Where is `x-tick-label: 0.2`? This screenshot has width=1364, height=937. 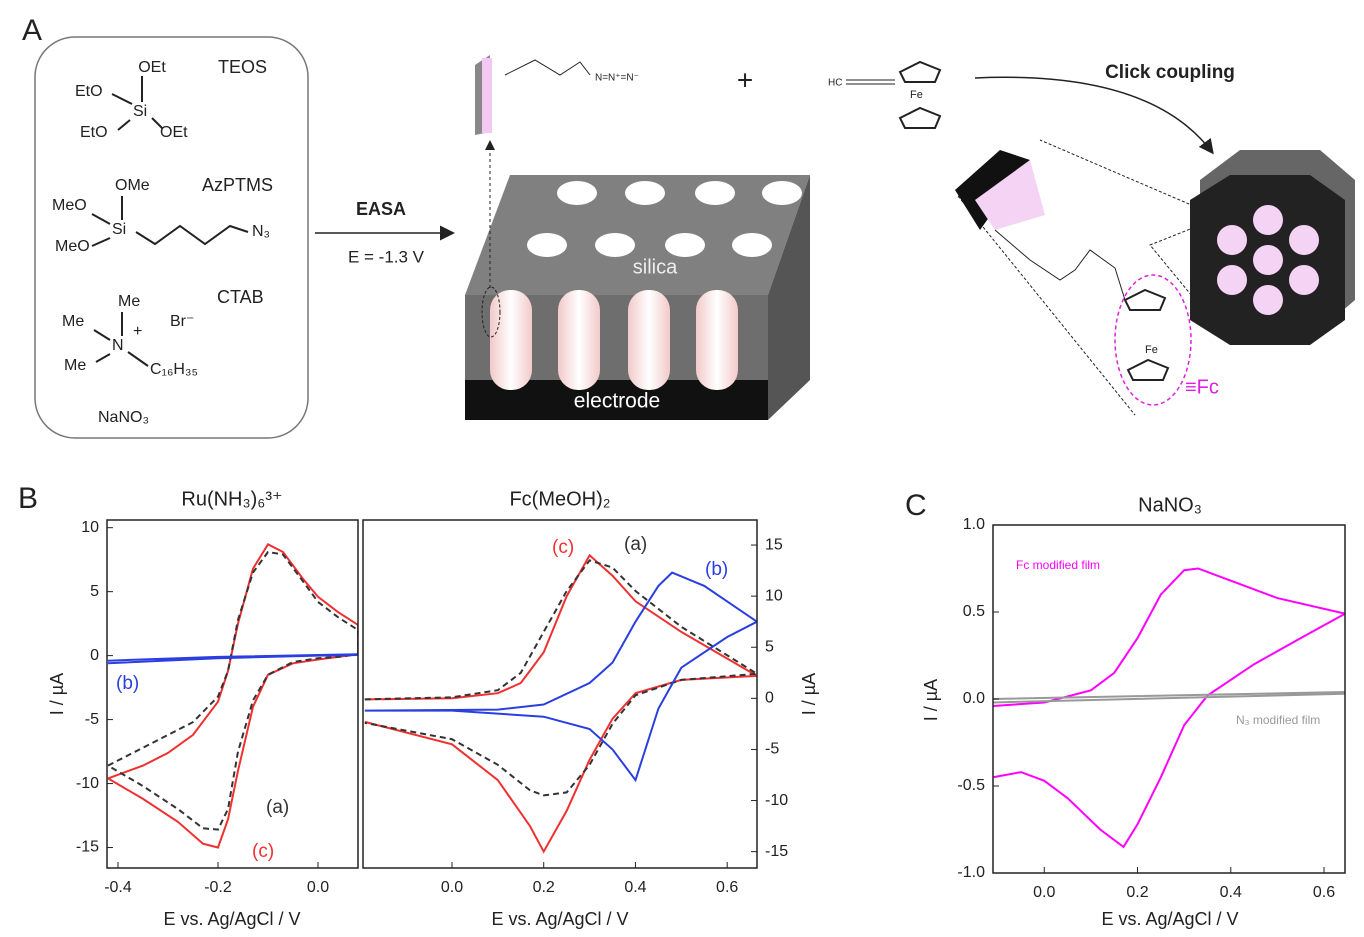
x-tick-label: 0.2 is located at coordinates (544, 887).